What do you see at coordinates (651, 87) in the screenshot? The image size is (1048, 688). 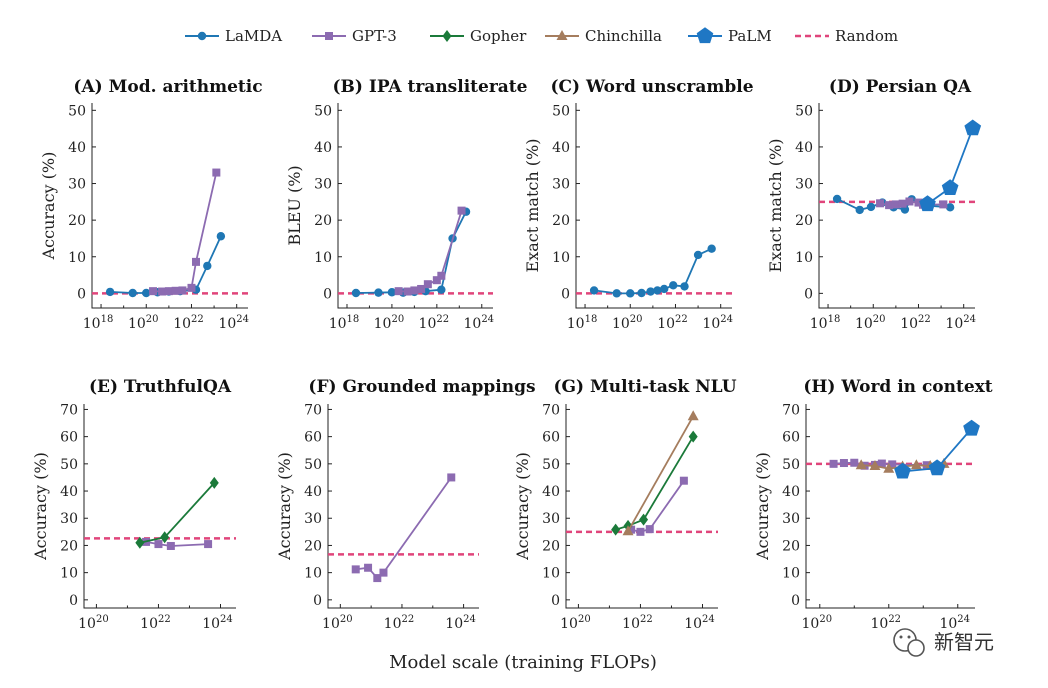 I see `panel-title: (C) Word unscramble` at bounding box center [651, 87].